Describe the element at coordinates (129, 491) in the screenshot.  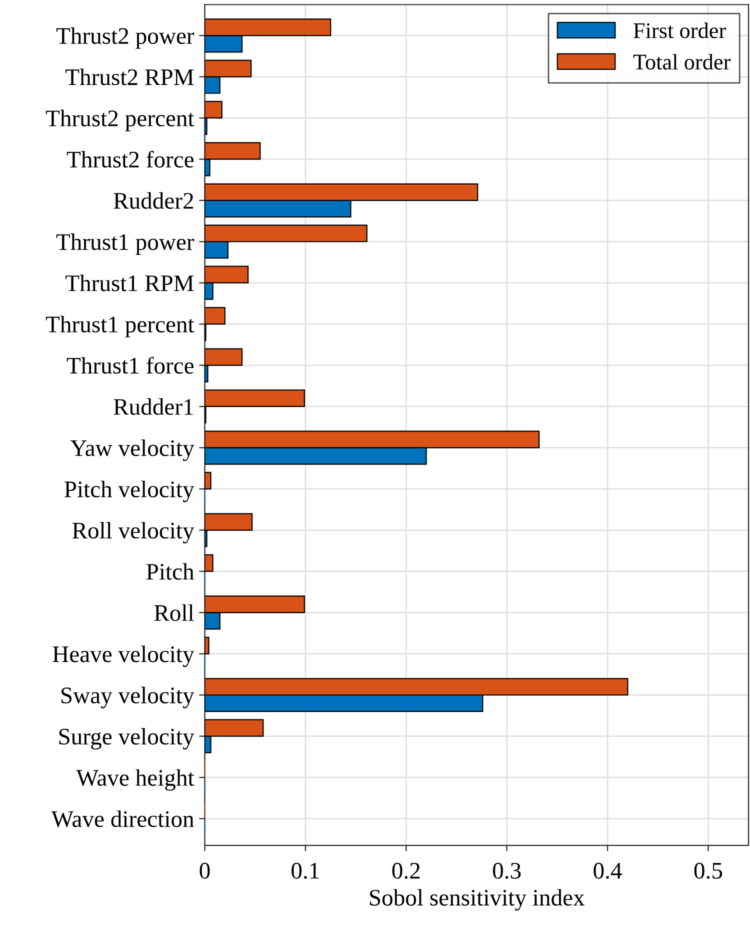
I see `y-tick-label: Pitch velocity` at that location.